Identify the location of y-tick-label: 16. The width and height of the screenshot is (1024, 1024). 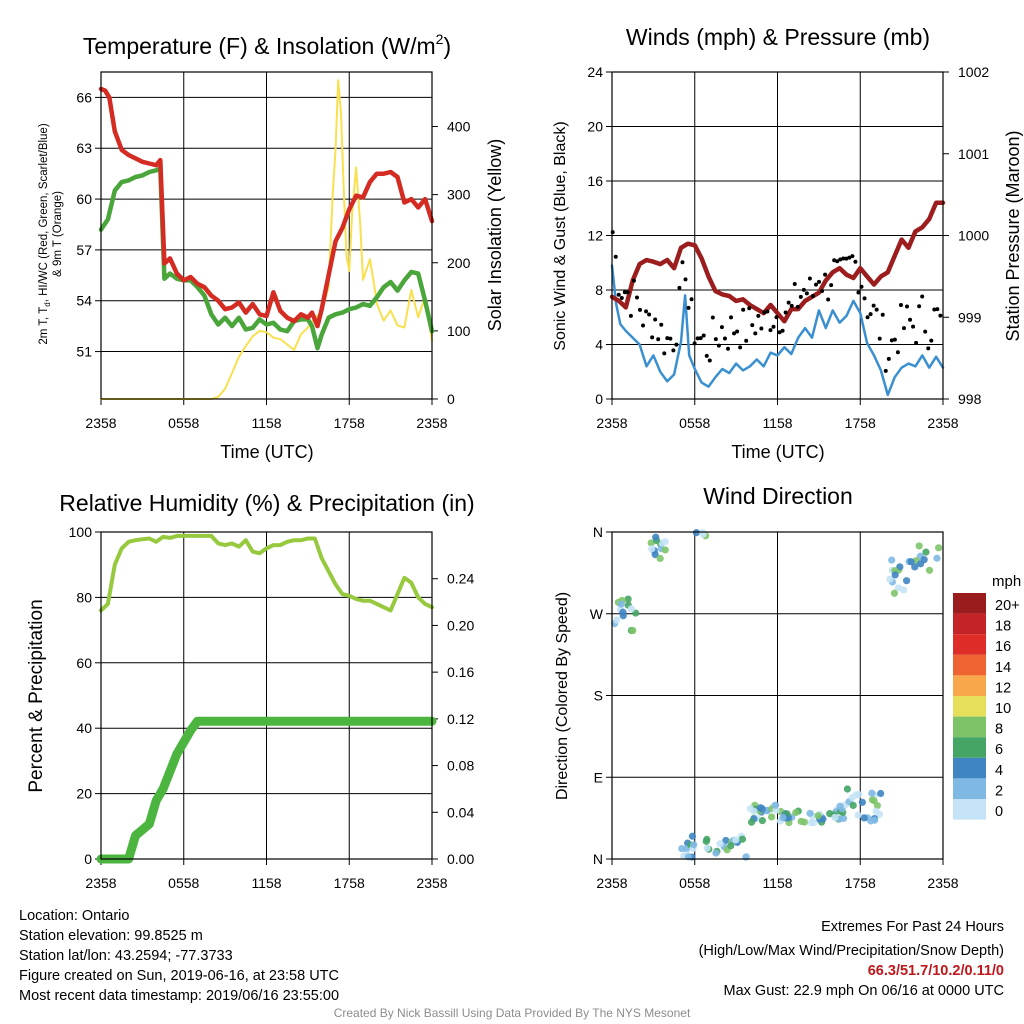
(595, 181).